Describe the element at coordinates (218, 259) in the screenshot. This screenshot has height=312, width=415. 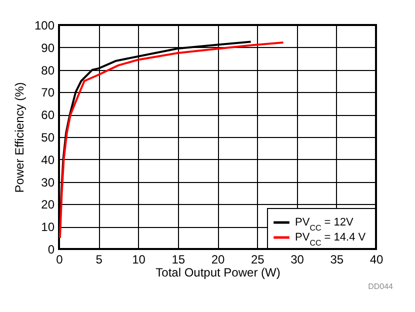
I see `x-tick-label: 20` at that location.